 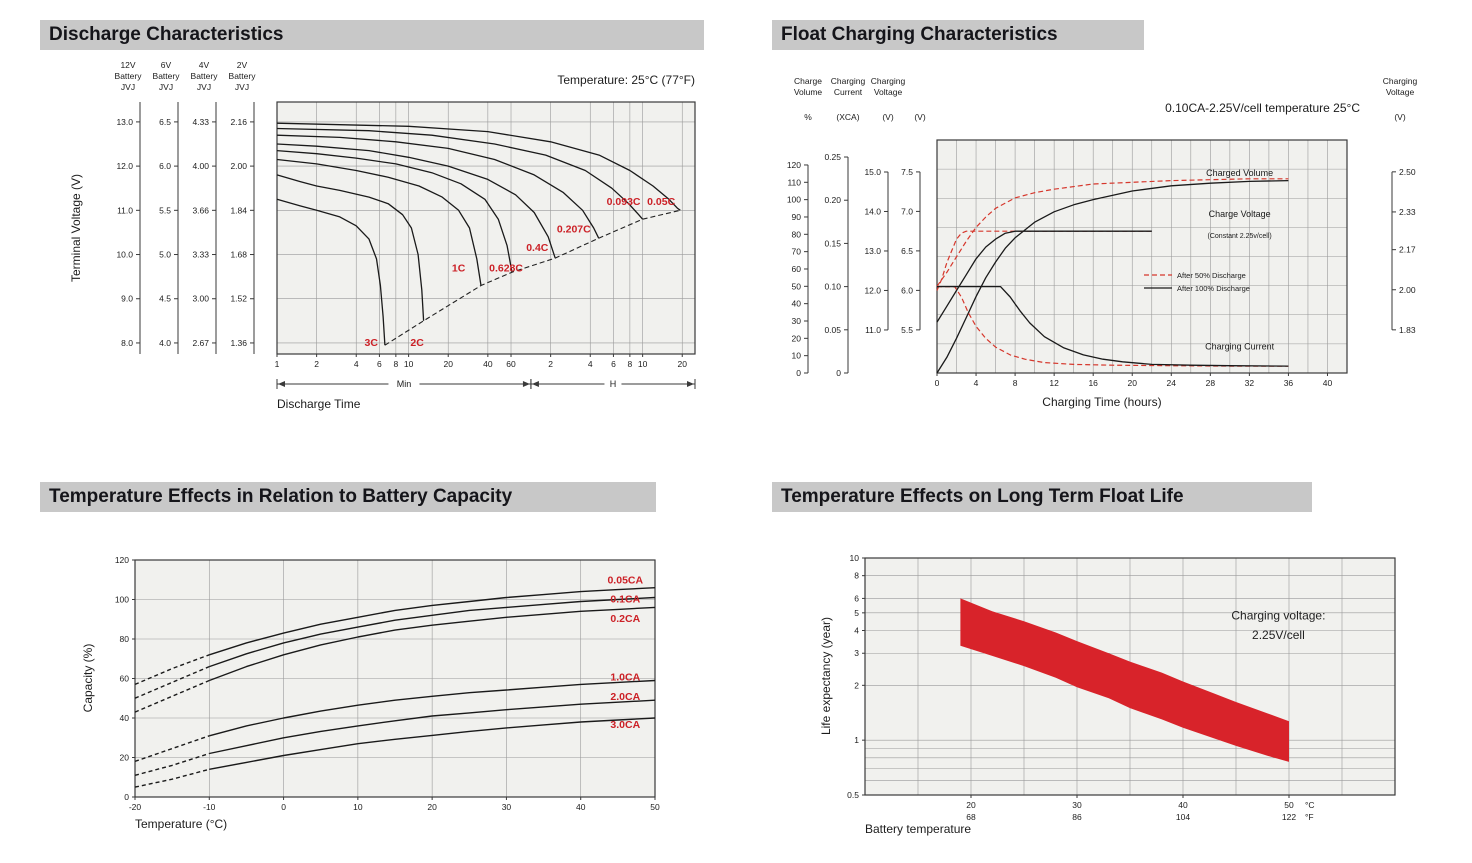 What do you see at coordinates (127, 299) in the screenshot?
I see `axis-tick-label: 9.0` at bounding box center [127, 299].